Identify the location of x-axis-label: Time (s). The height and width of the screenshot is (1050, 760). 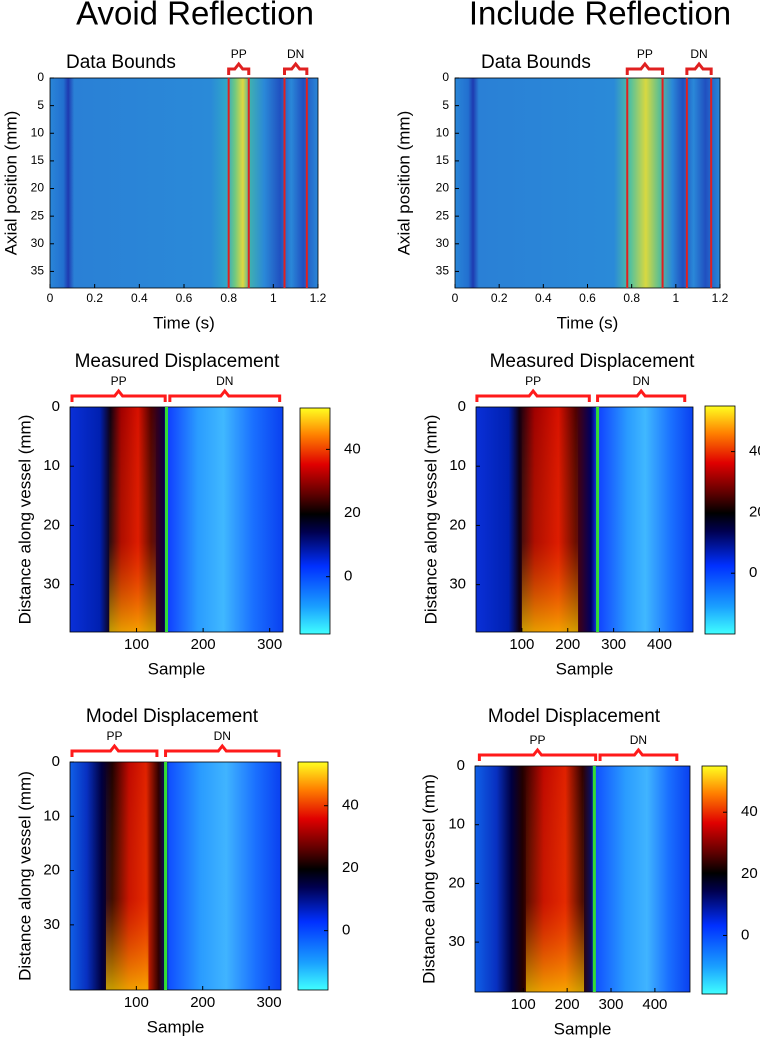
(588, 322).